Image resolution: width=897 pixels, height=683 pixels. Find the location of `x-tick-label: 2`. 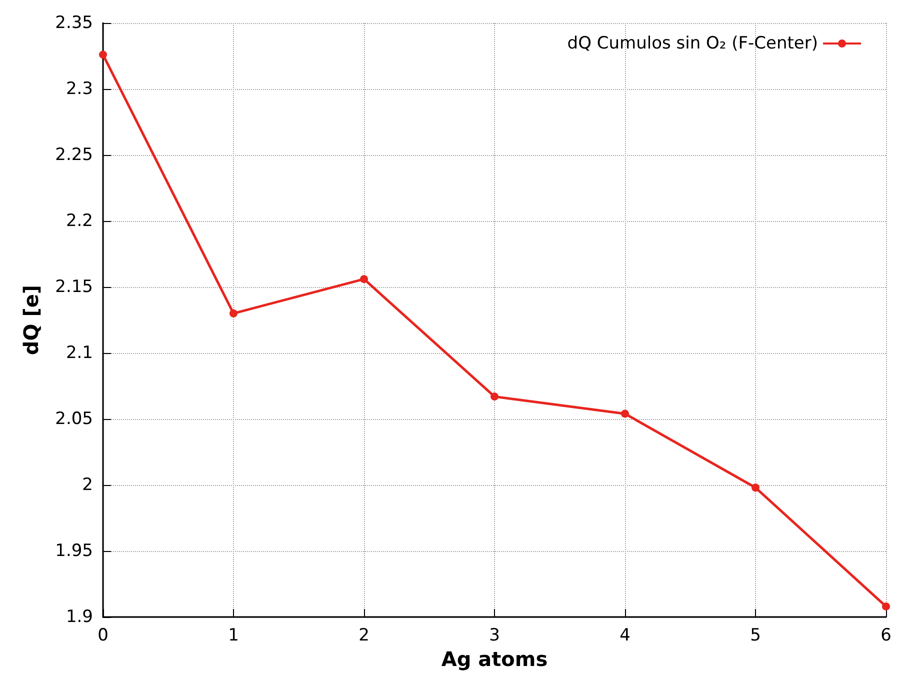

x-tick-label: 2 is located at coordinates (364, 636).